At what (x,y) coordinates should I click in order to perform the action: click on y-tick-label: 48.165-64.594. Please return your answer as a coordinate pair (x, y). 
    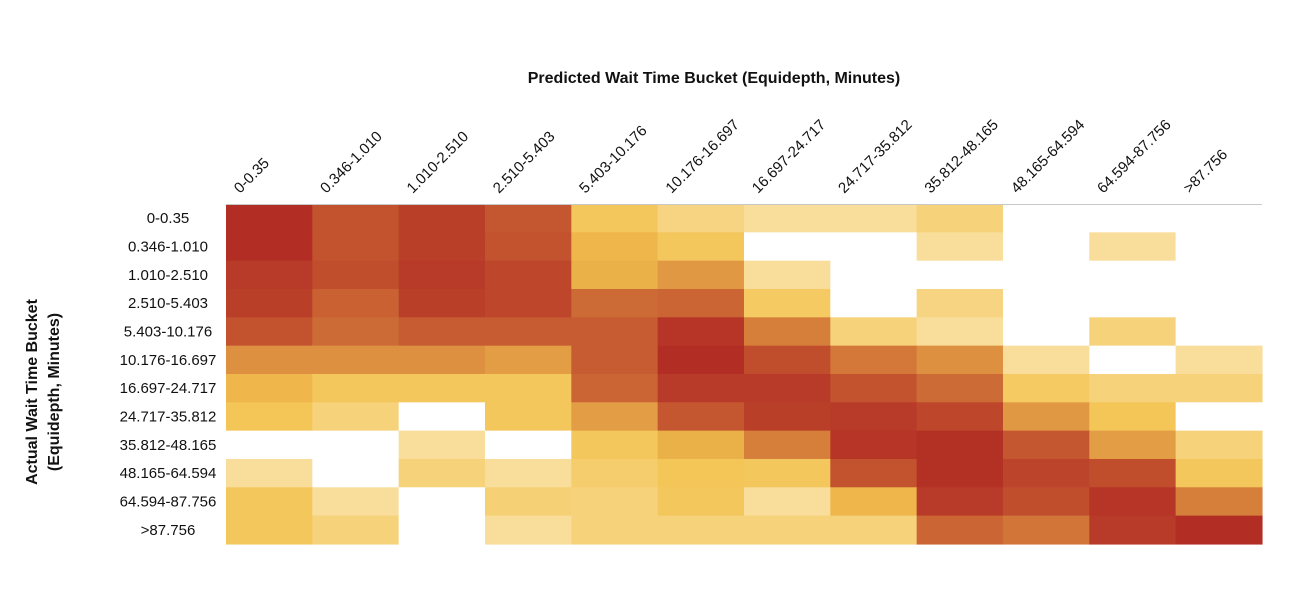
    Looking at the image, I should click on (168, 473).